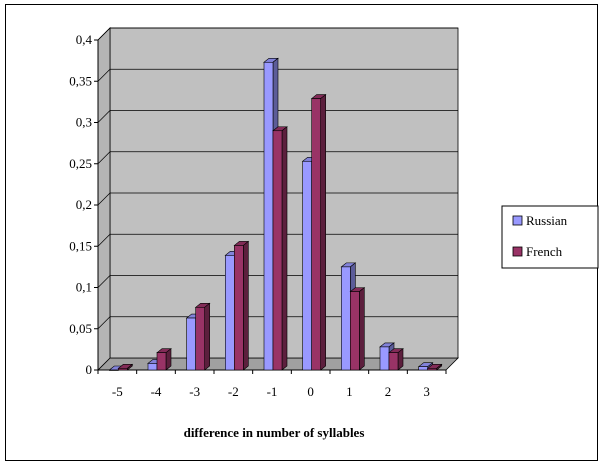 Image resolution: width=602 pixels, height=465 pixels. What do you see at coordinates (426, 391) in the screenshot?
I see `x-tick-label: 3` at bounding box center [426, 391].